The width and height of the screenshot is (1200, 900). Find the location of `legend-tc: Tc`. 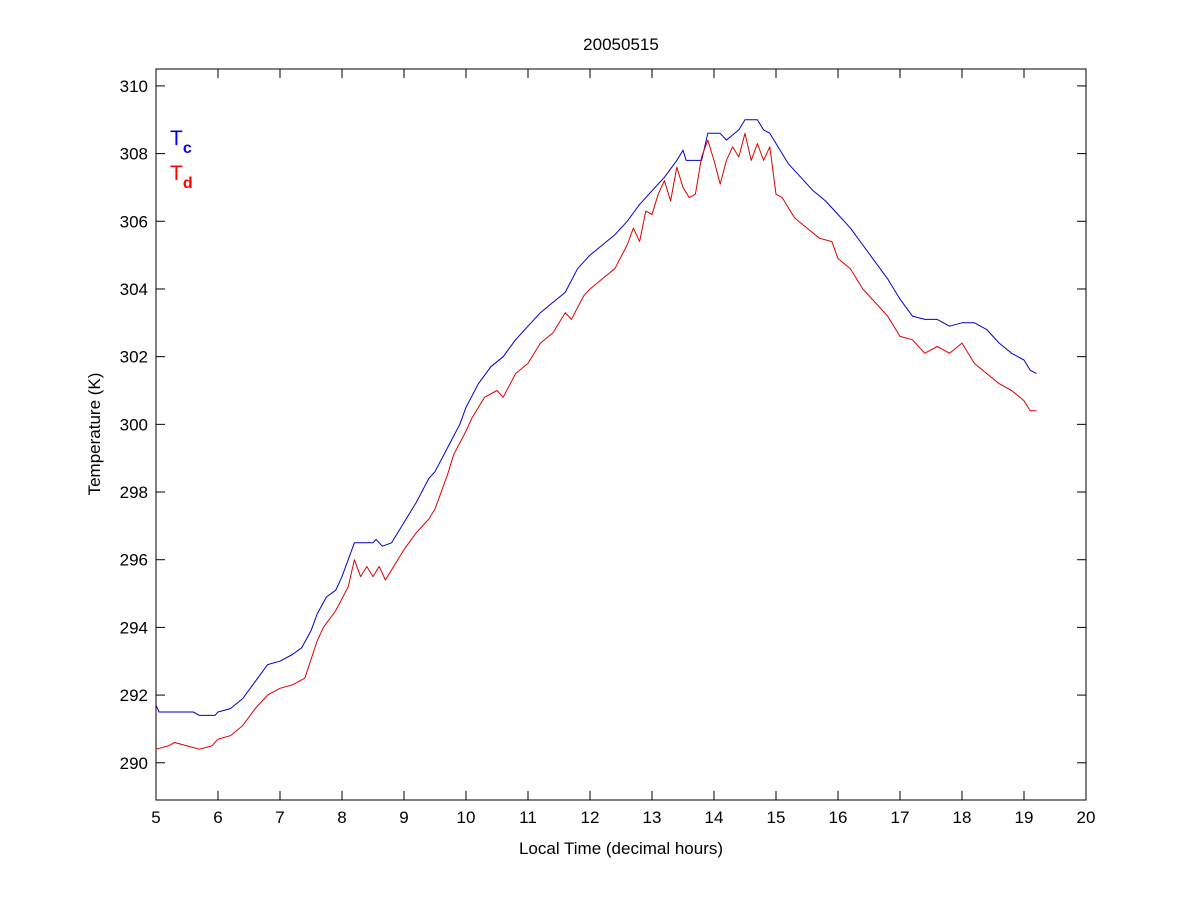

legend-tc: Tc is located at coordinates (181, 142).